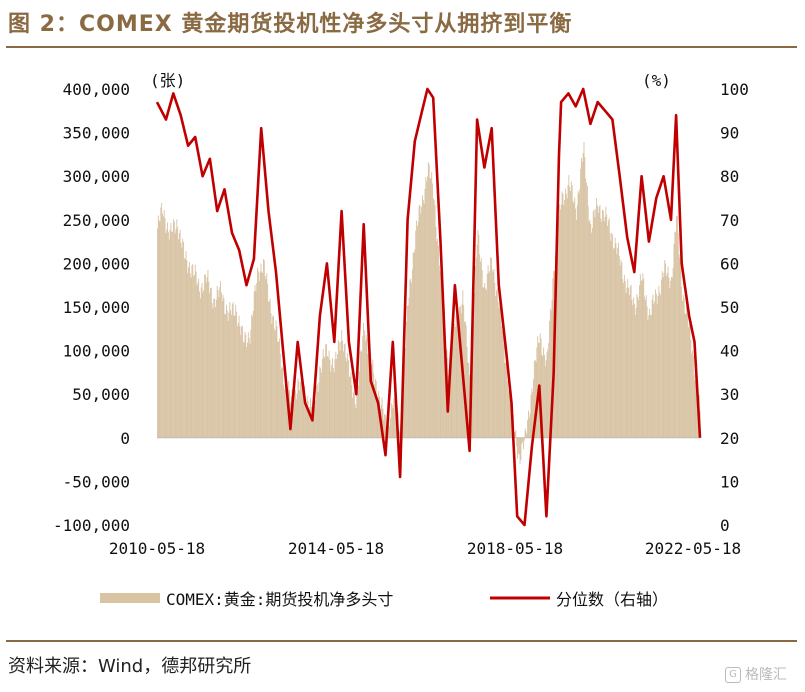  I want to click on right-tick-label: 50, so click(729, 307).